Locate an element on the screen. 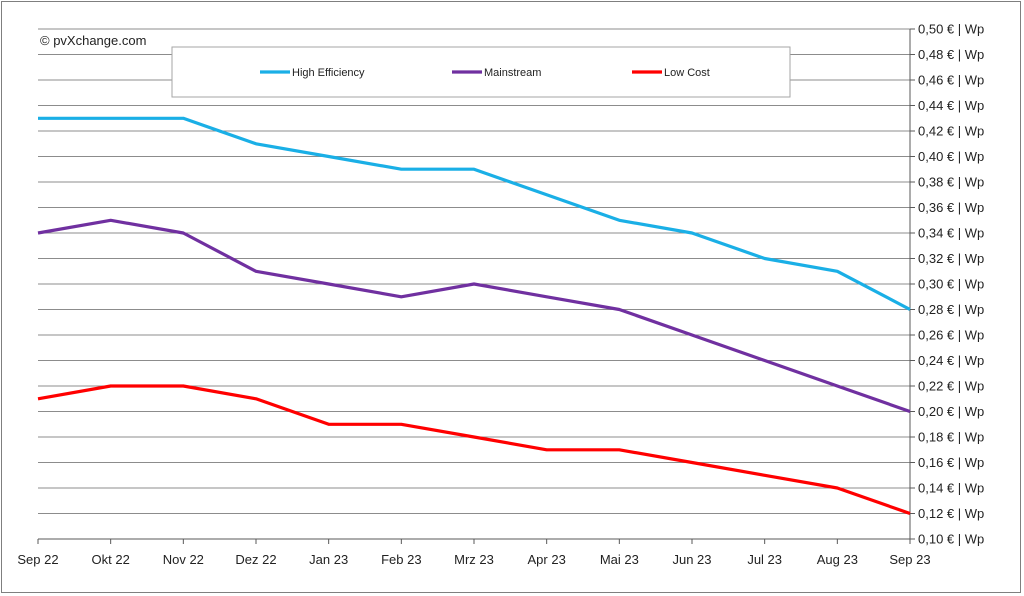  y-tick-label: 0,32 € | Wp is located at coordinates (951, 258).